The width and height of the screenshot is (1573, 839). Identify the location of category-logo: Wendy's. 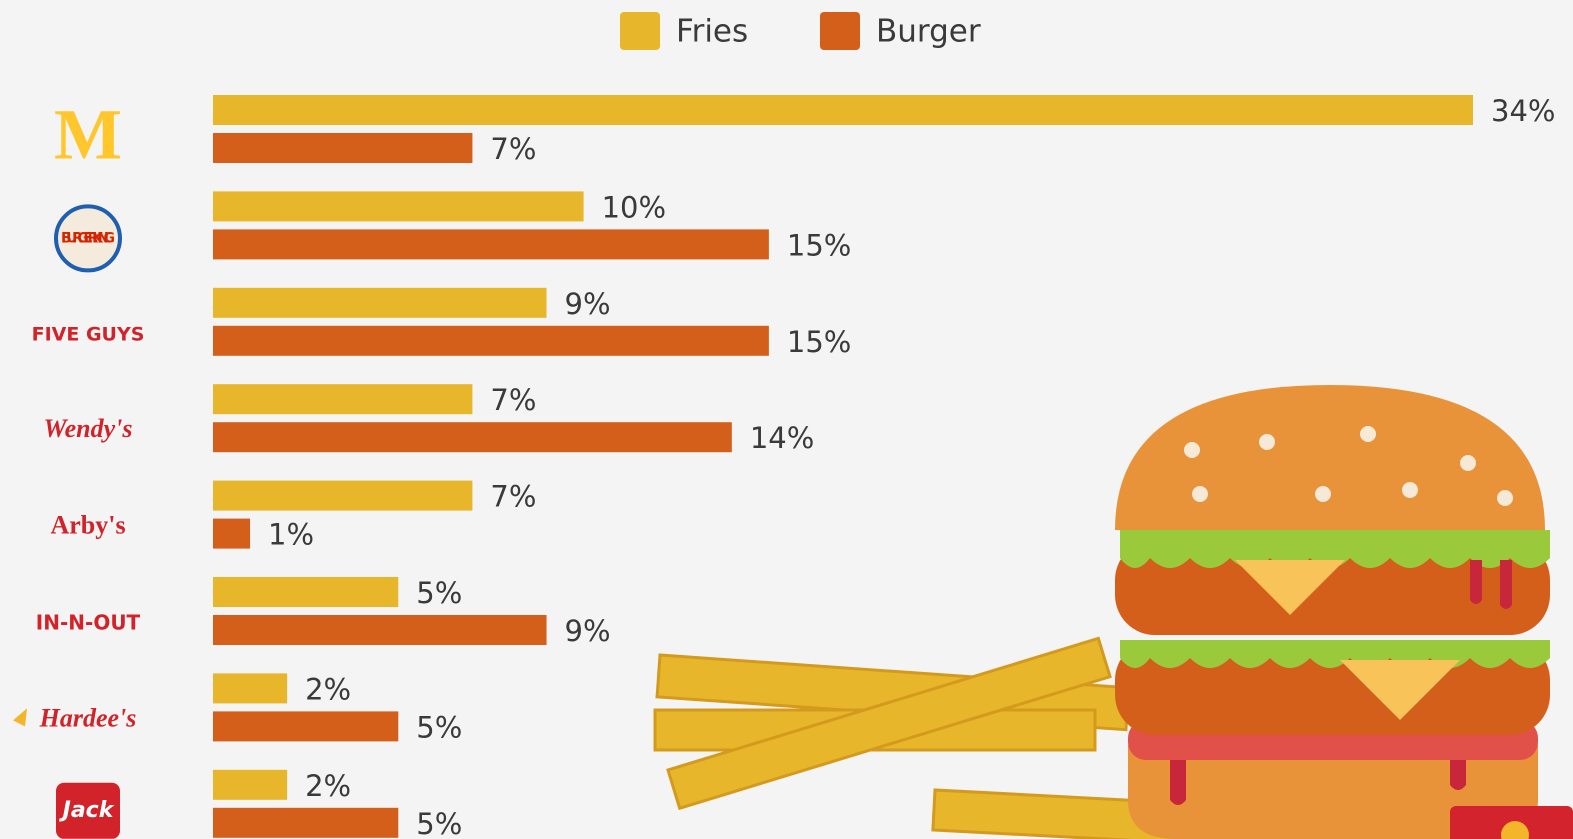
(87, 428).